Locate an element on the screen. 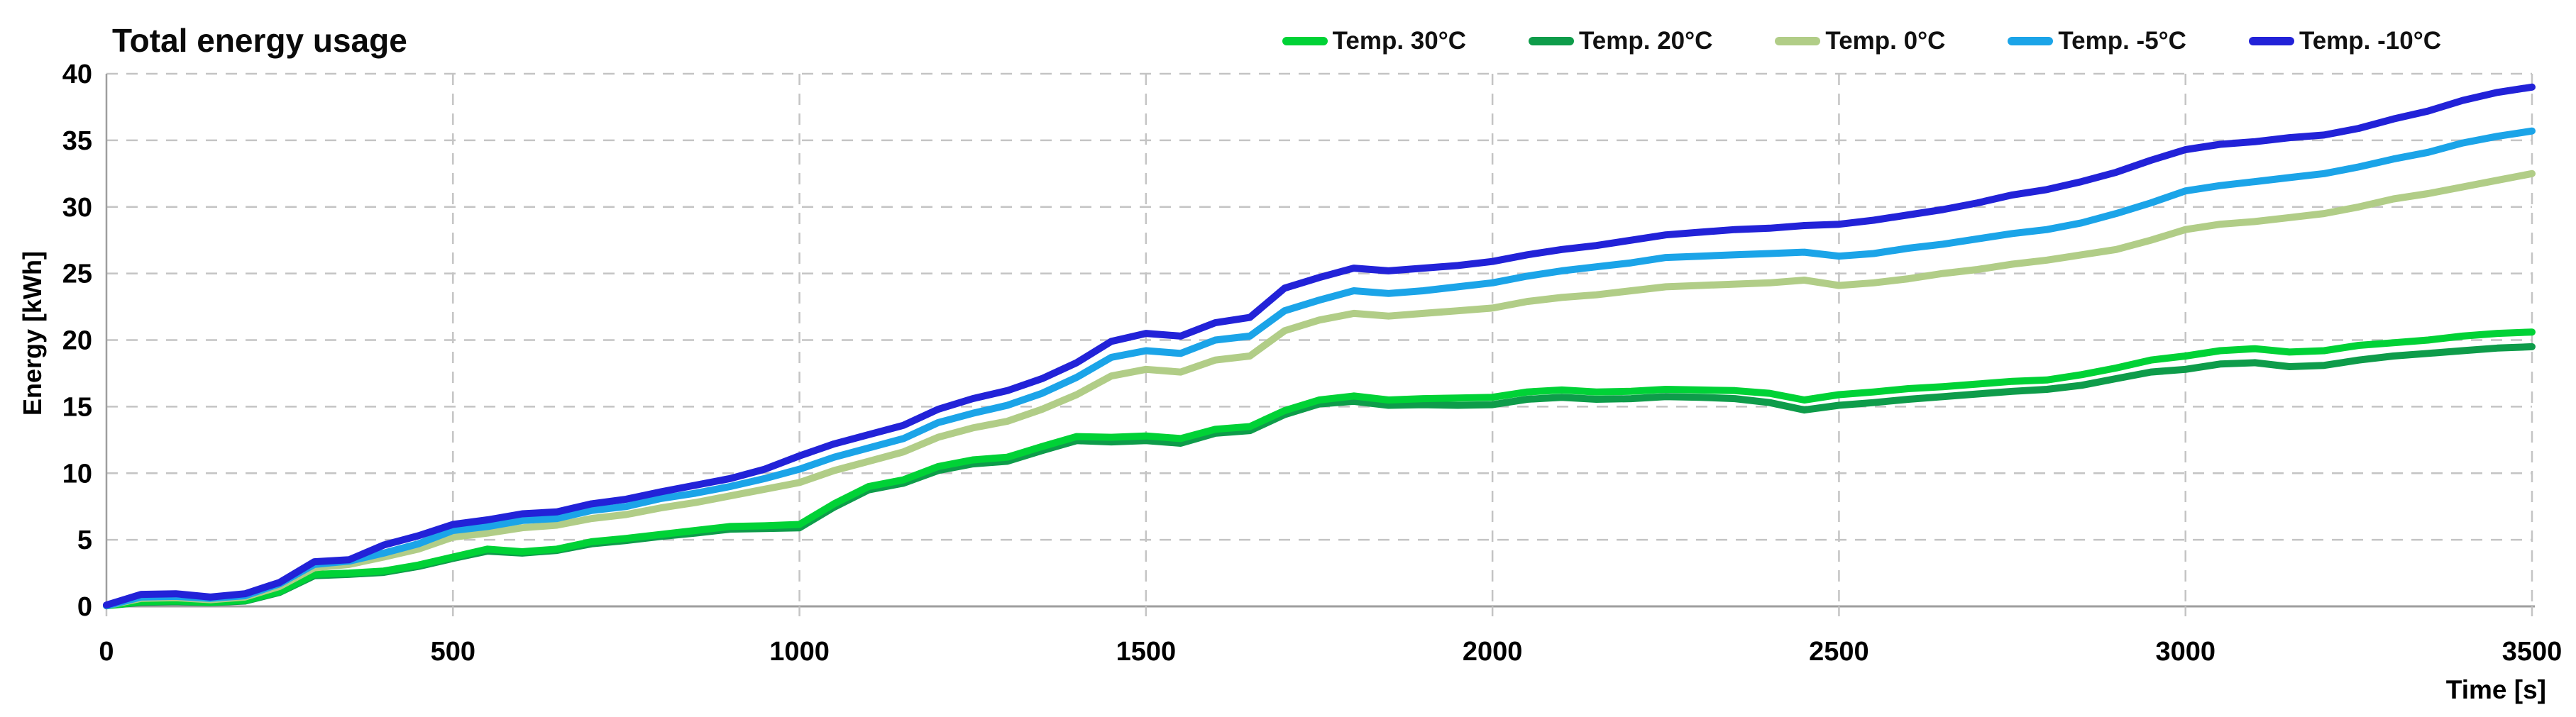  legend-item: Temp. 30°C is located at coordinates (1374, 41).